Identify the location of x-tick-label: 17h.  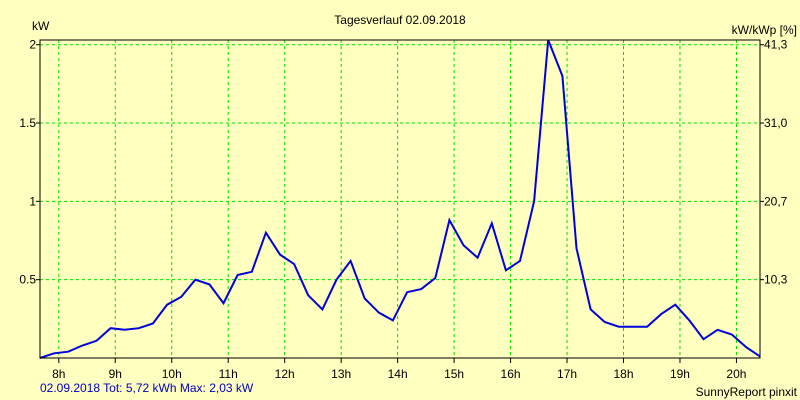
(567, 374).